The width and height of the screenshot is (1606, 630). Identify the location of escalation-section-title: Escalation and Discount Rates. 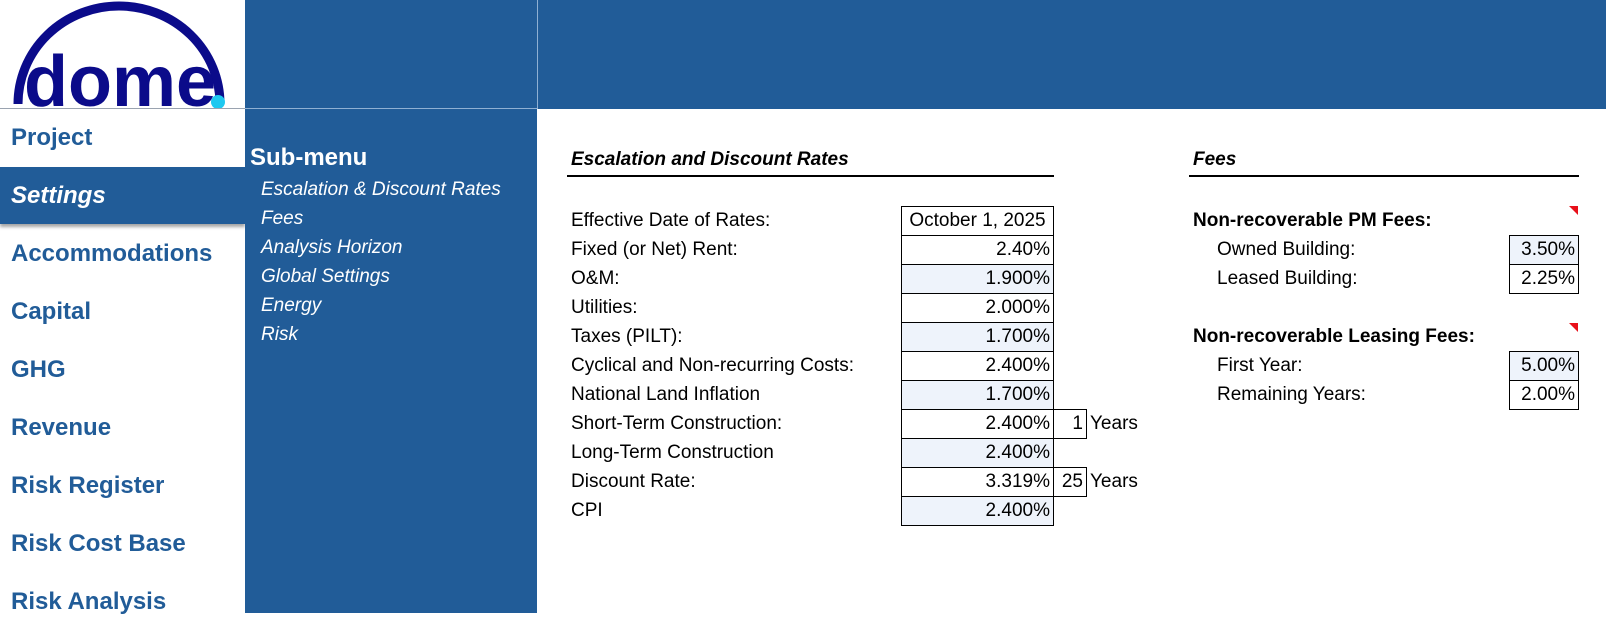
(710, 159).